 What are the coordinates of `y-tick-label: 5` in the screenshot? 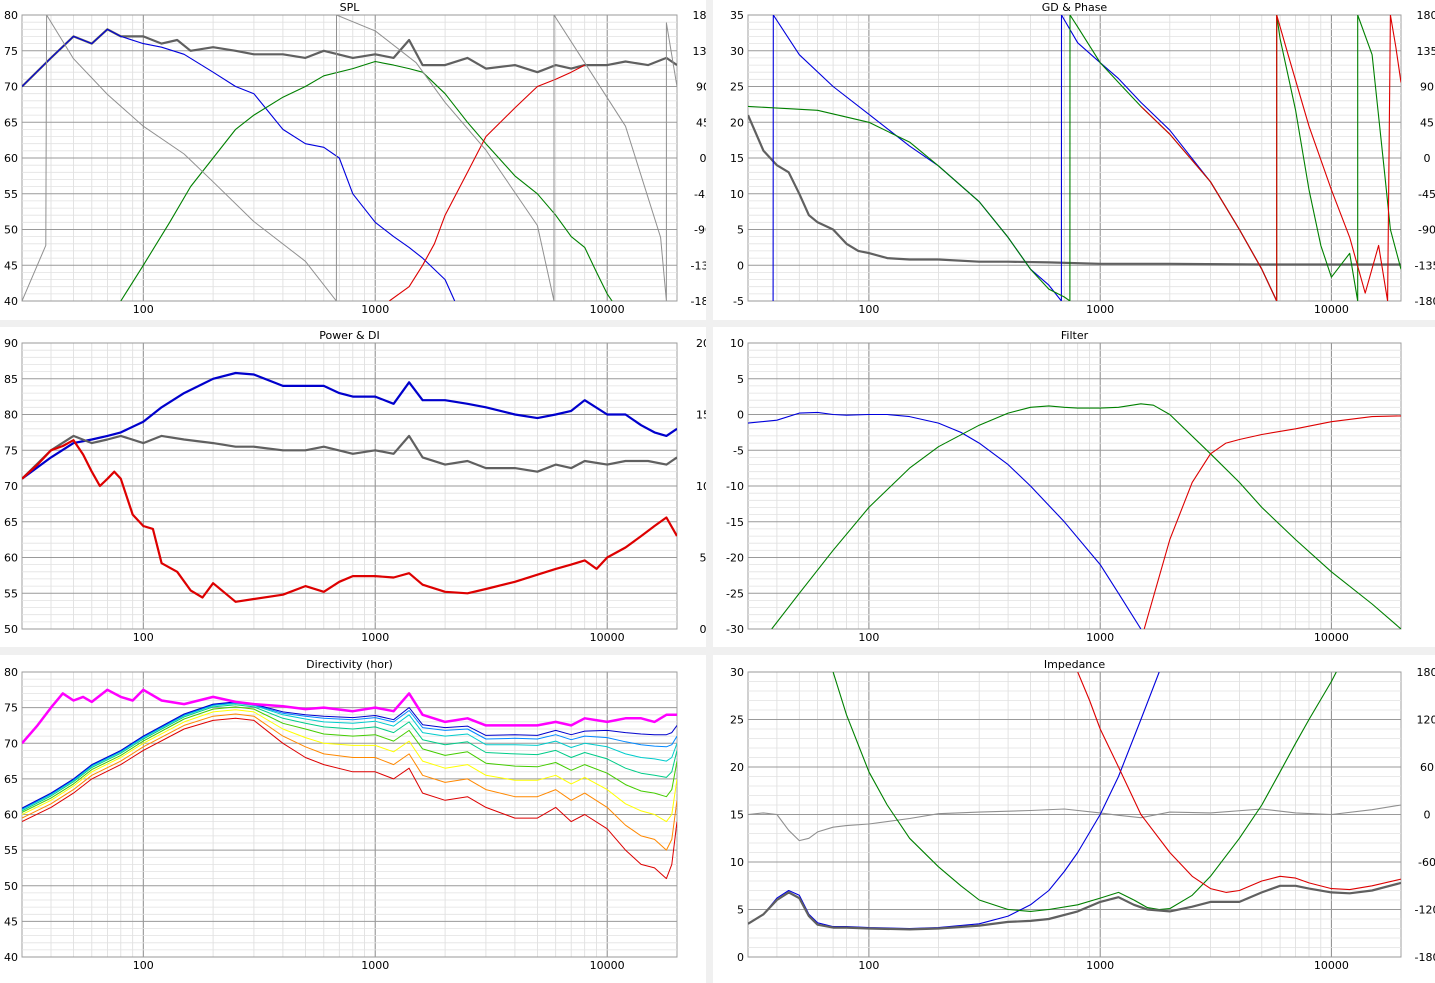 It's located at (740, 230).